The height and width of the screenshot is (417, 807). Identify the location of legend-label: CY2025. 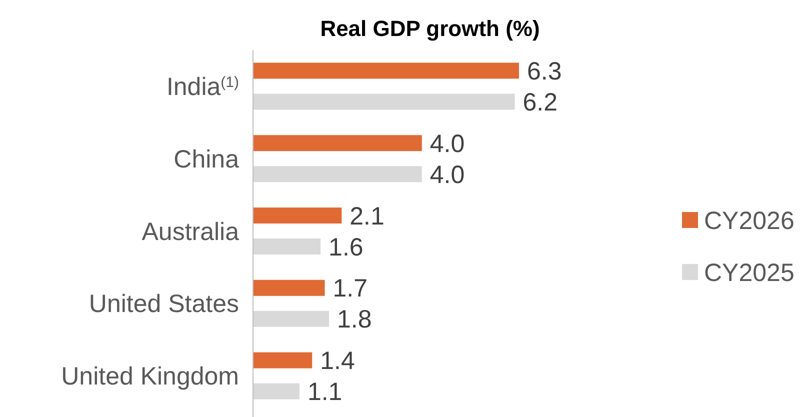
(749, 272).